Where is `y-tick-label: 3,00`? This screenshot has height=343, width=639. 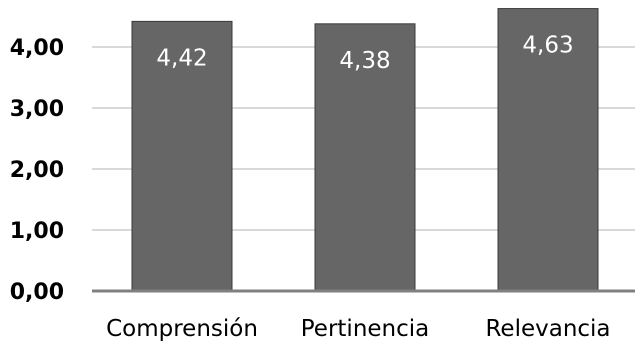
y-tick-label: 3,00 is located at coordinates (37, 109).